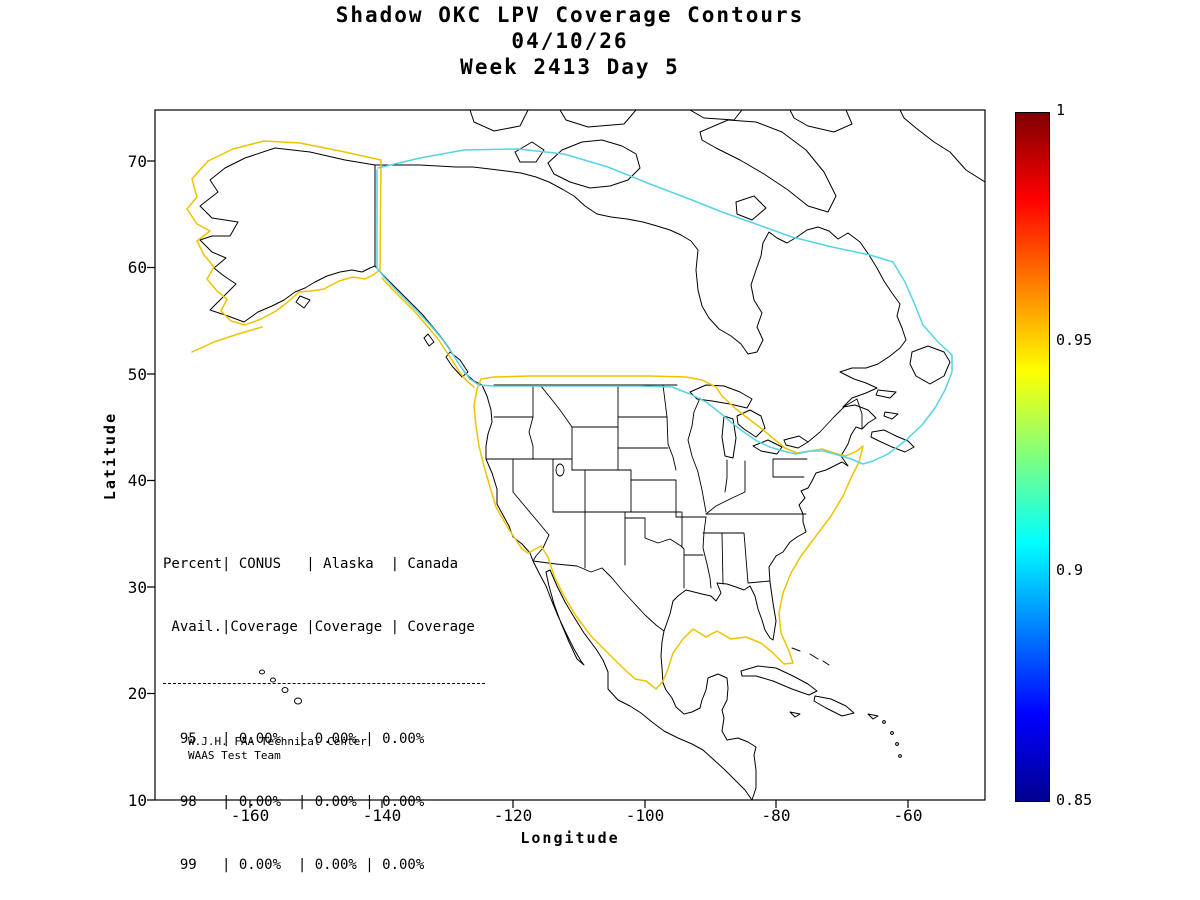 Image resolution: width=1200 pixels, height=900 pixels. I want to click on panhandle-contour, so click(428, 332).